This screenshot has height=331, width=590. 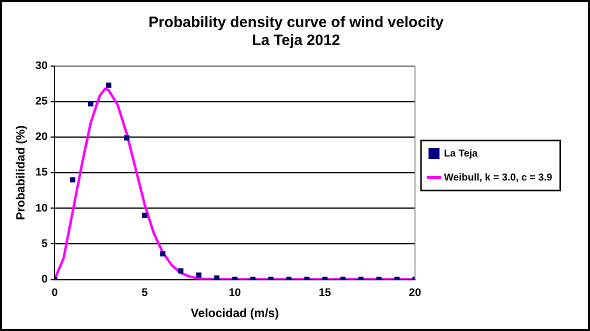 I want to click on y-tick-label: 25, so click(x=41, y=102).